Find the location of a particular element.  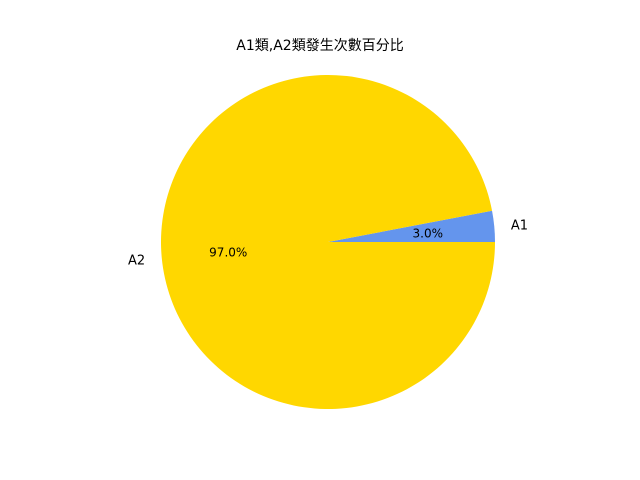

slice-label-a2: A2 is located at coordinates (136, 260).